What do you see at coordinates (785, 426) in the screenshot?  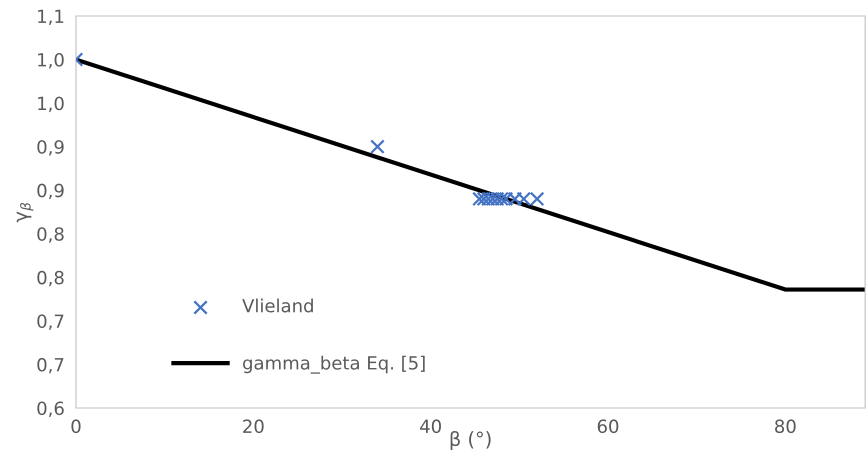 I see `x-tick-label: 80` at bounding box center [785, 426].